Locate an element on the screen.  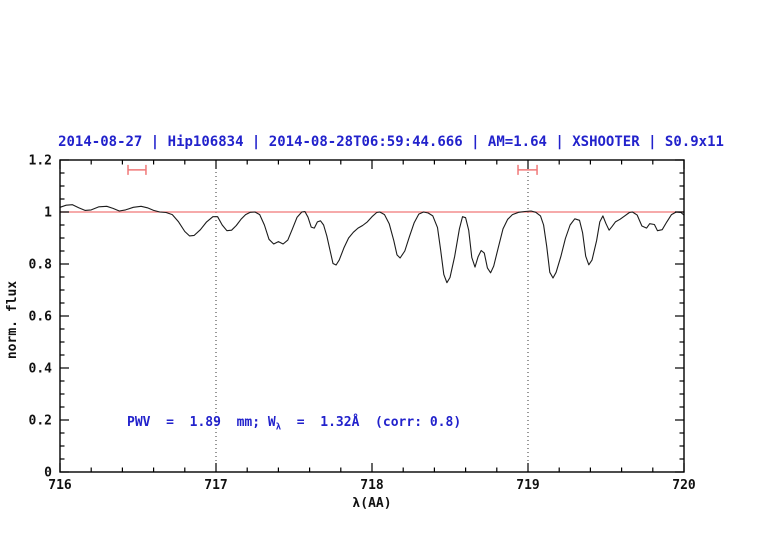
x-tick-labels: 716 717 718 719 720 is located at coordinates (372, 485).